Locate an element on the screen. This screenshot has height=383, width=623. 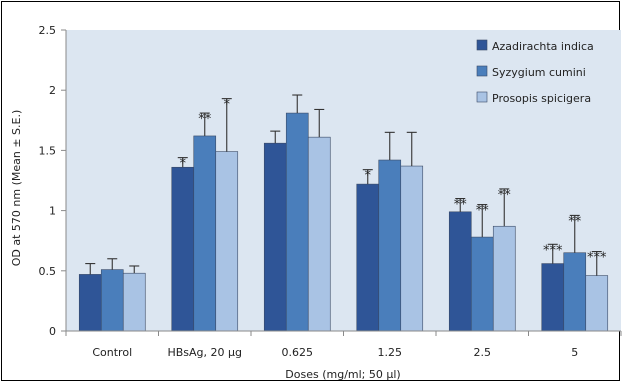
x-tick-label: 0.625 is located at coordinates (298, 352).